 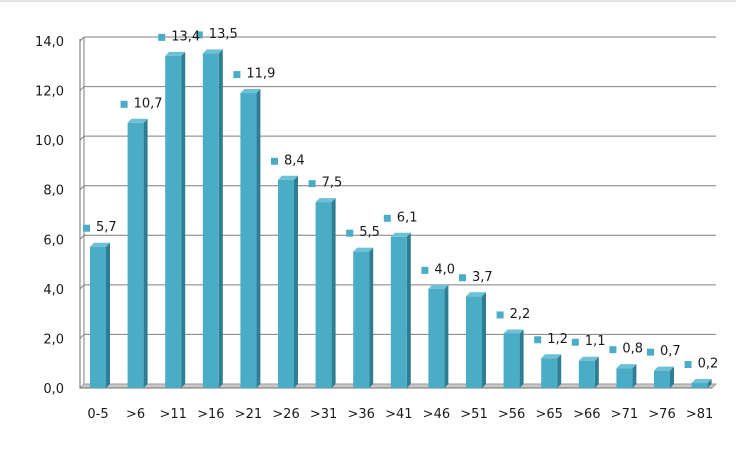 I want to click on top-divider, so click(x=368, y=1).